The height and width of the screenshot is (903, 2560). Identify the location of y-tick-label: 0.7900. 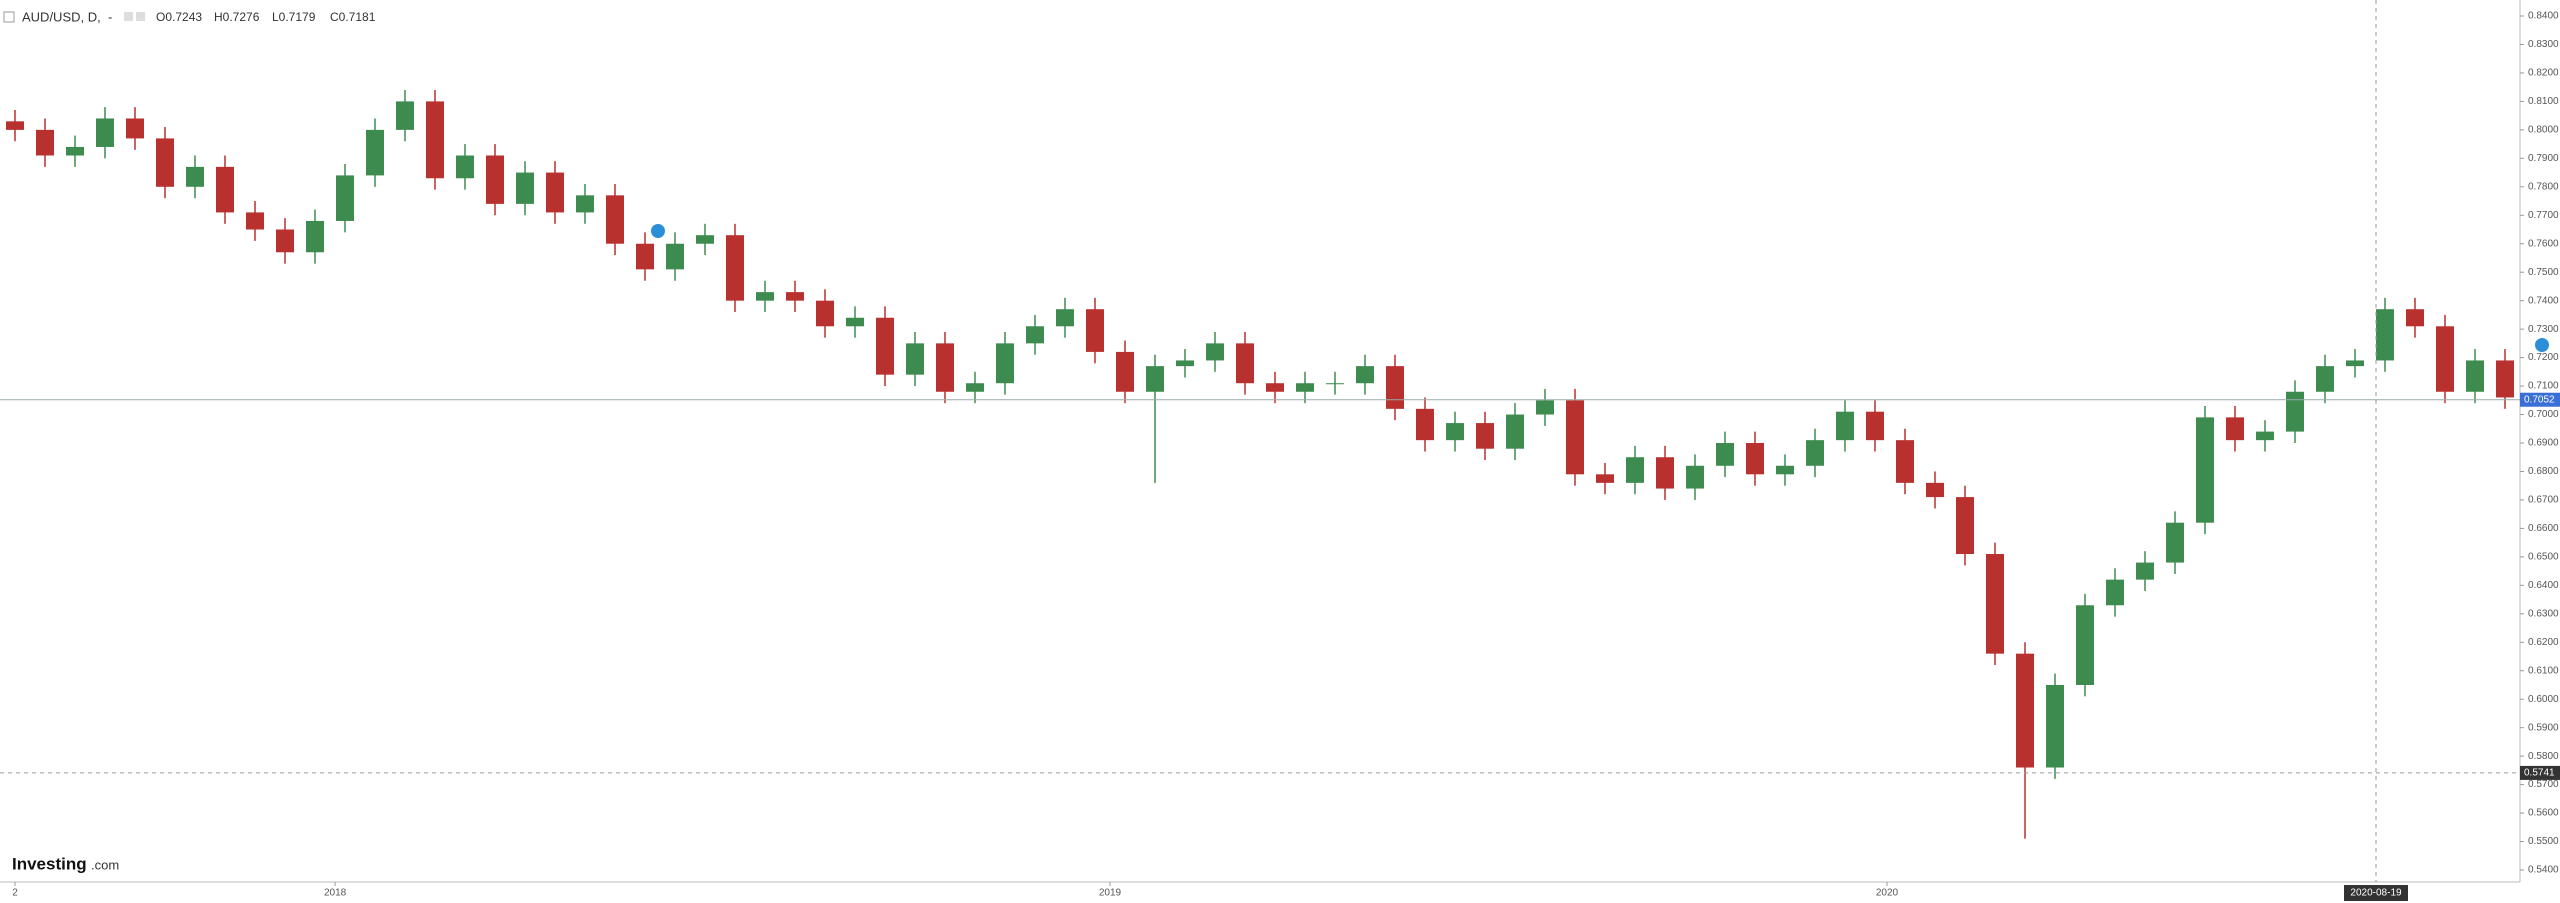
(2543, 158).